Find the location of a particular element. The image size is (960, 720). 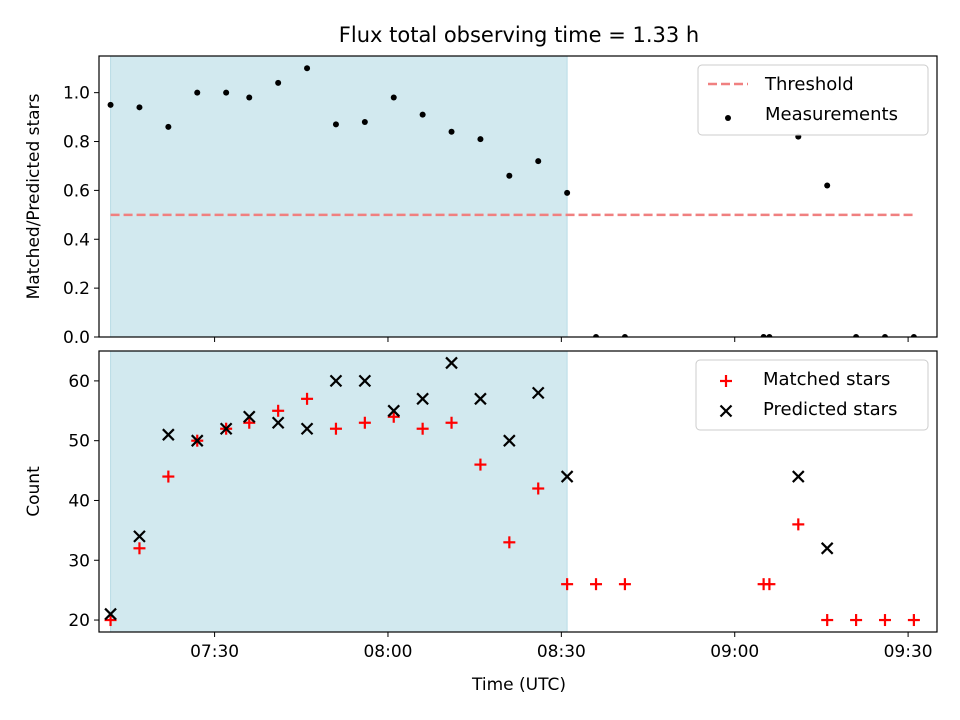

chart-title: Flux total observing time = 1.33 h is located at coordinates (519, 35).